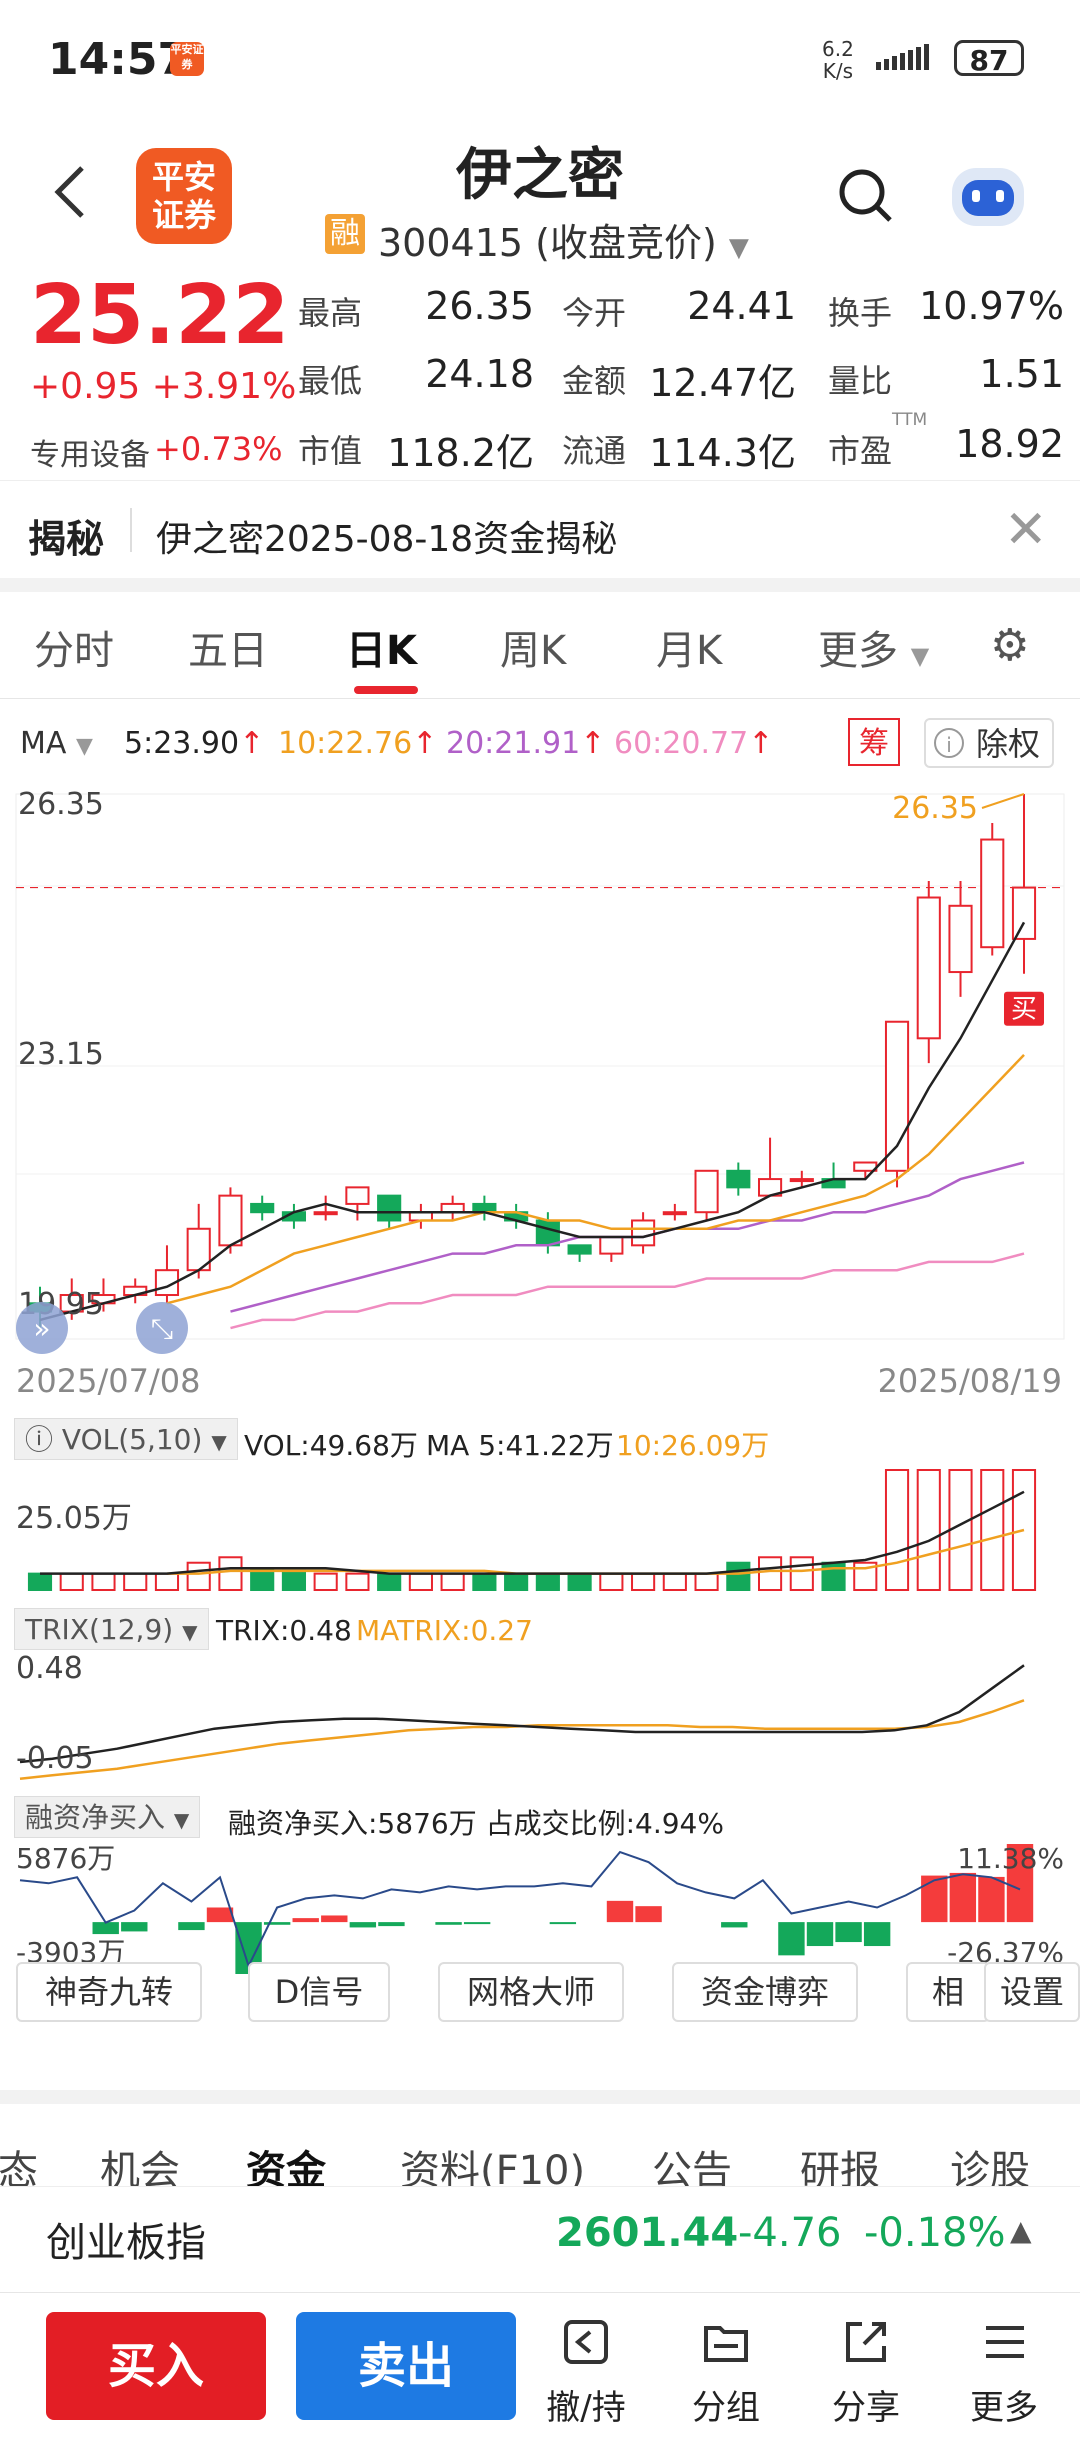 This screenshot has height=2441, width=1080. I want to click on close-icon: ✕, so click(1026, 530).